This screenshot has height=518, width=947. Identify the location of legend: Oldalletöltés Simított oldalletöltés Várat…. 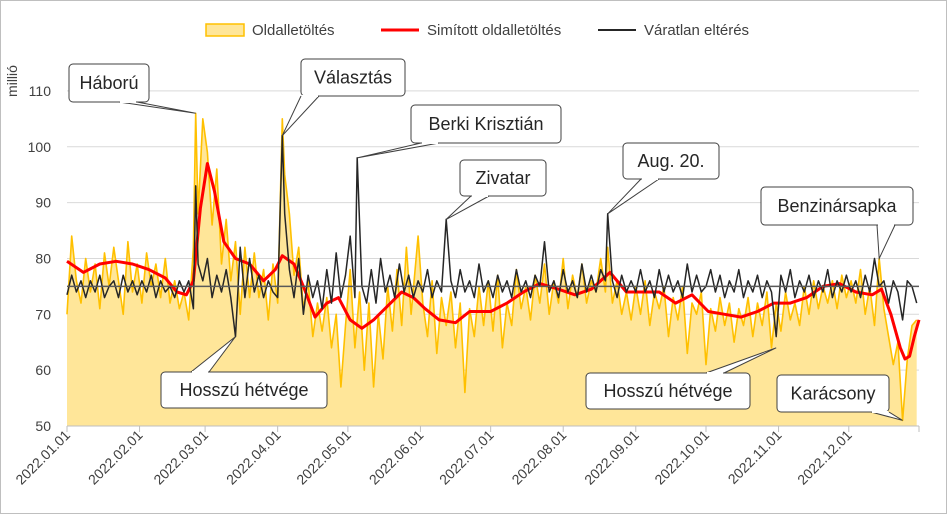
(477, 30).